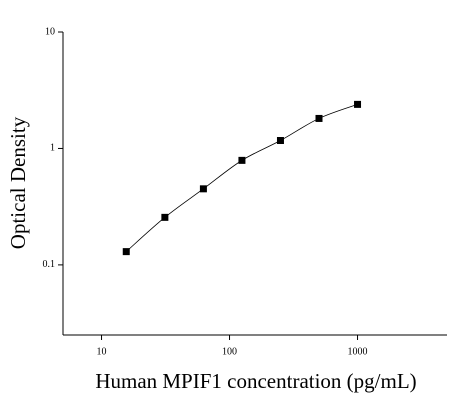  I want to click on x-tick-label: 1000, so click(358, 351).